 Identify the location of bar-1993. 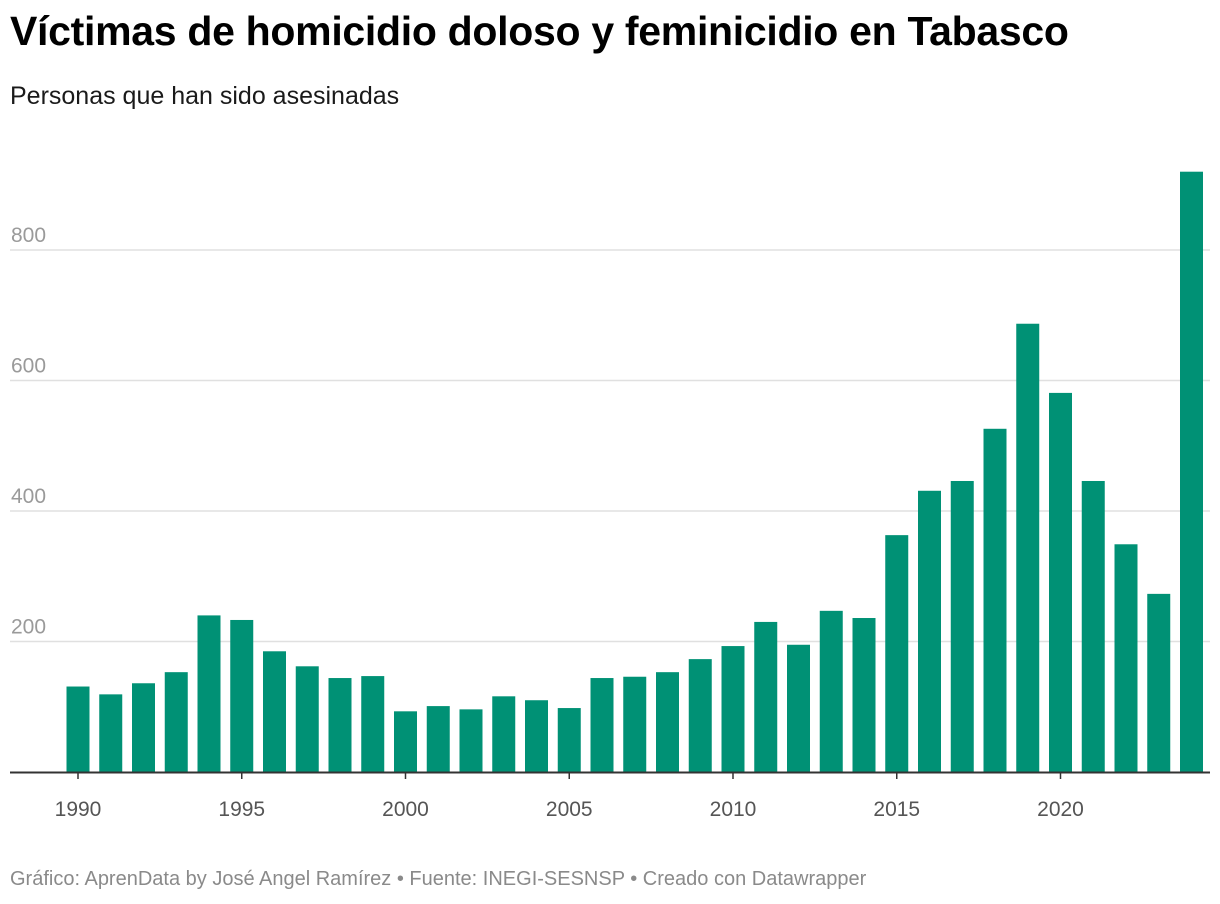
(176, 722).